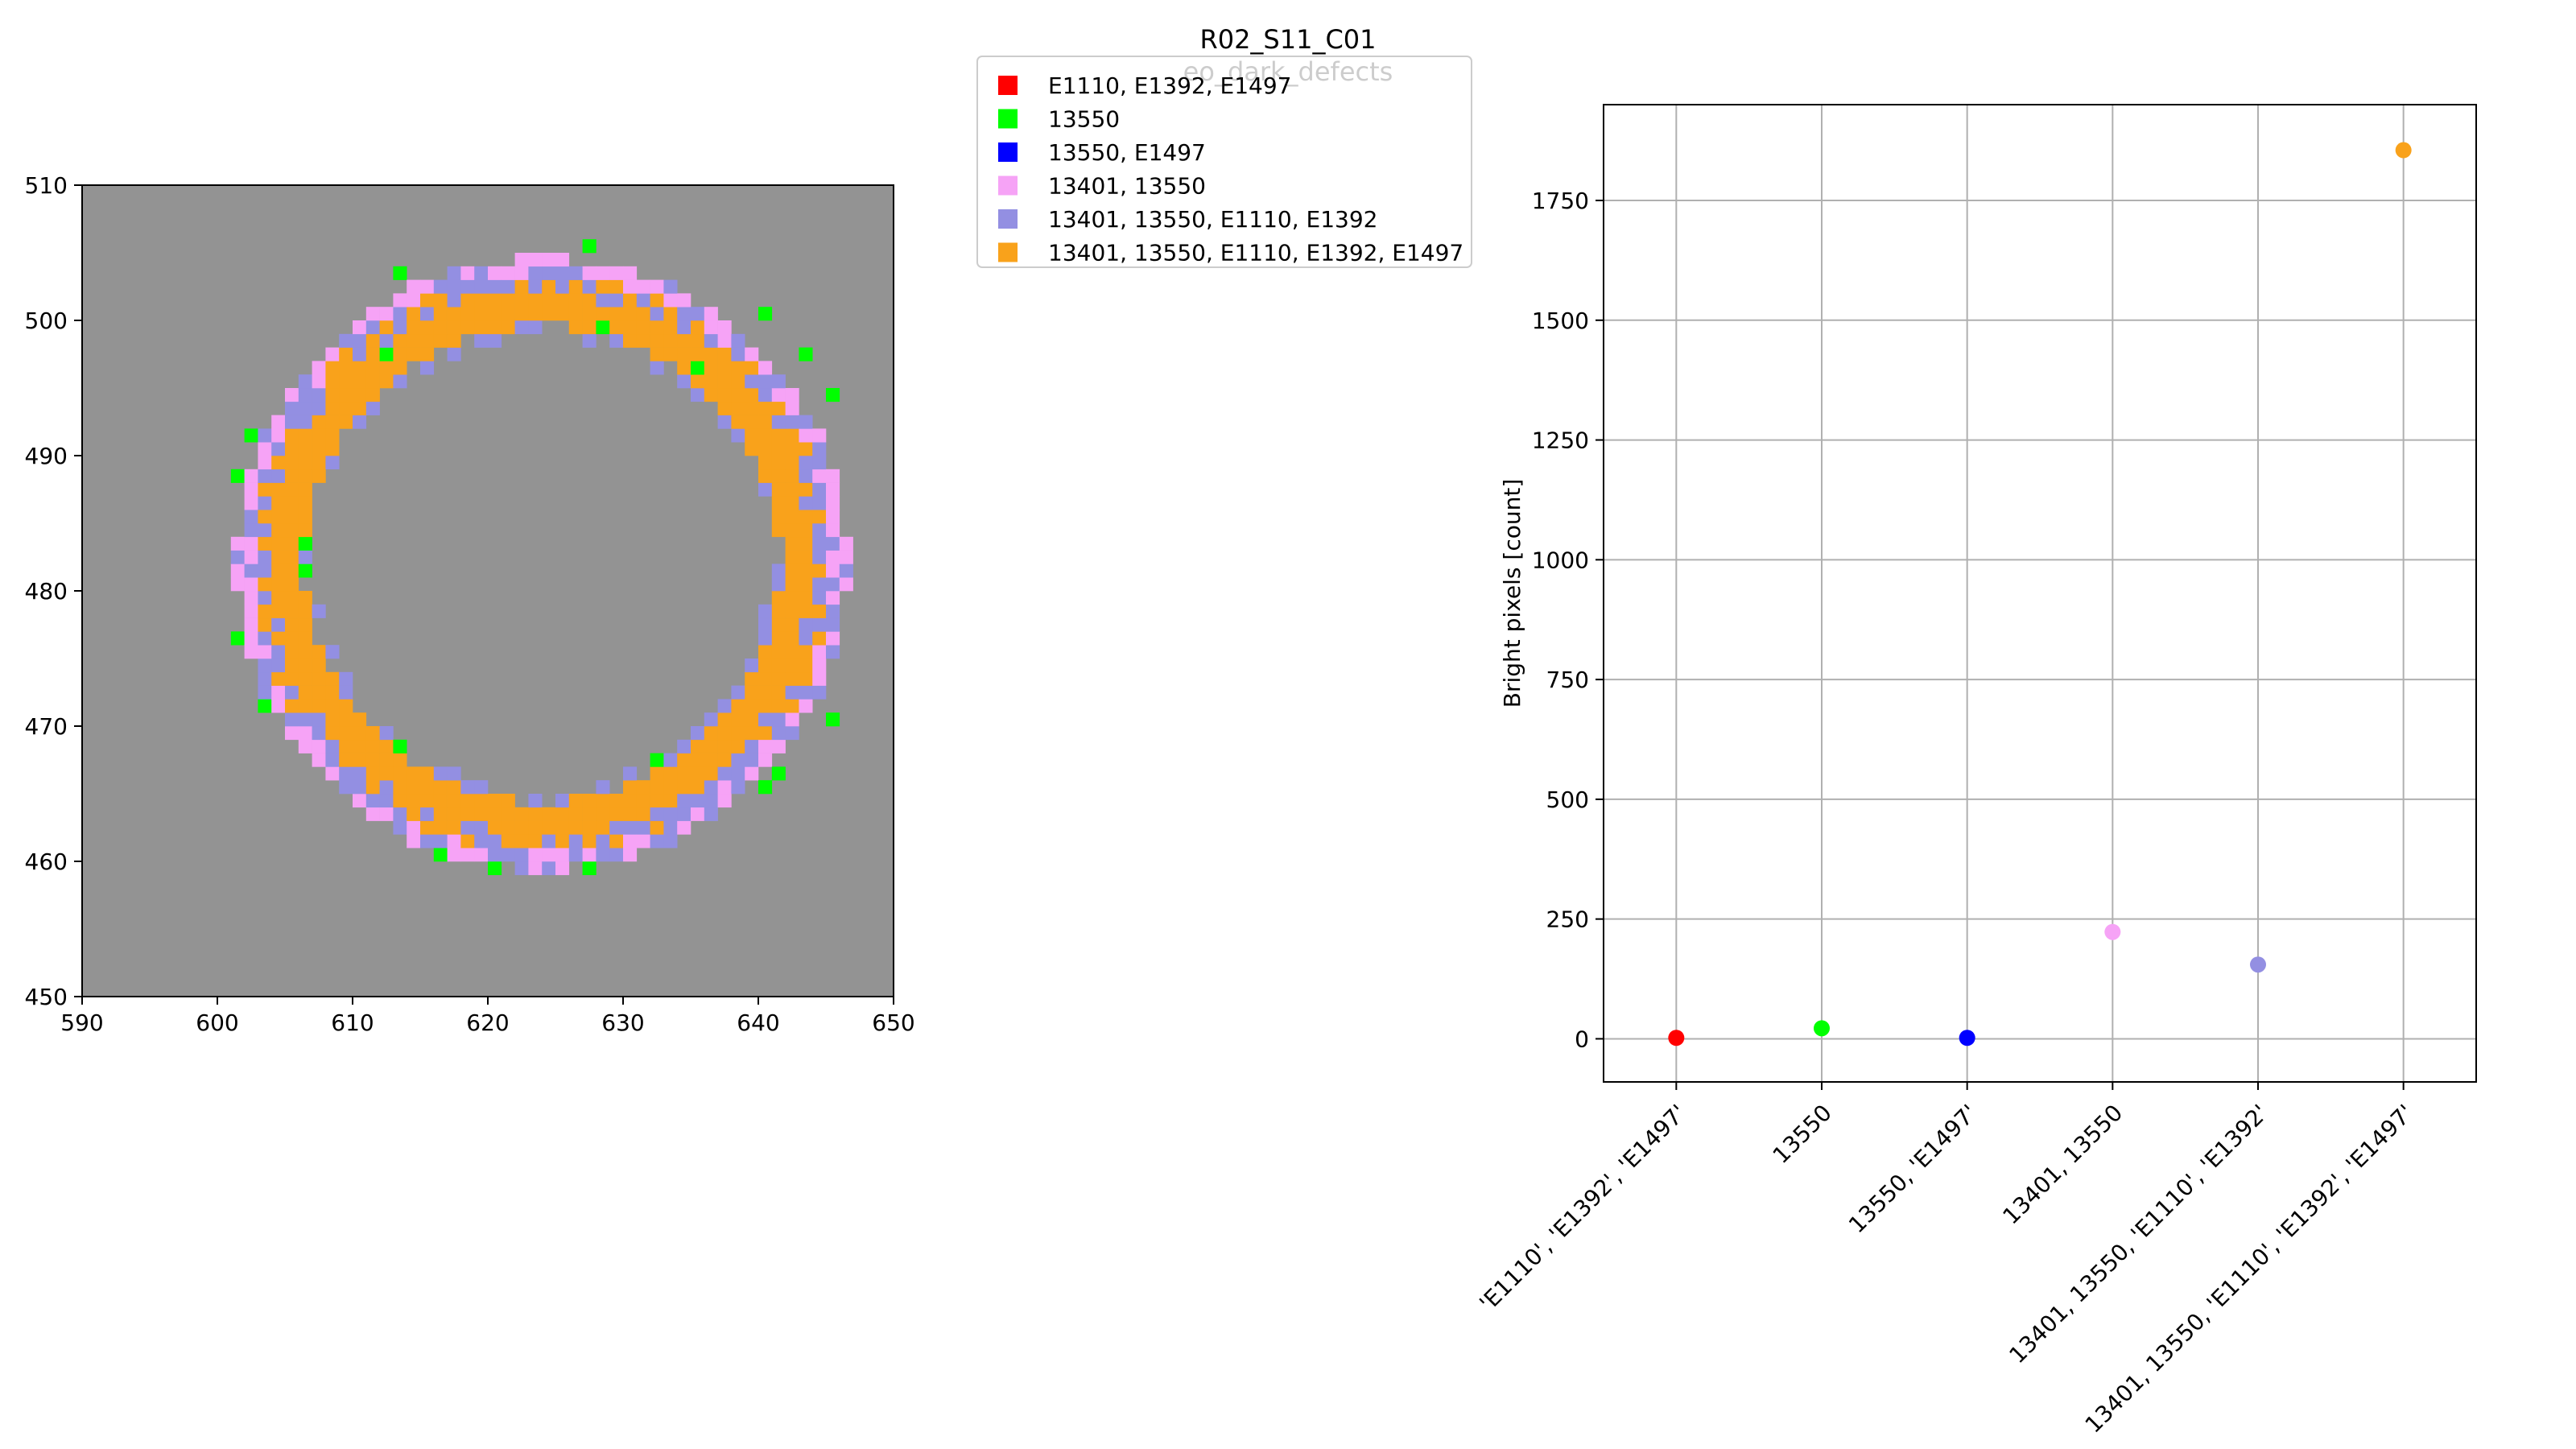 The height and width of the screenshot is (1449, 2576). I want to click on defect-map-cells, so click(541, 557).